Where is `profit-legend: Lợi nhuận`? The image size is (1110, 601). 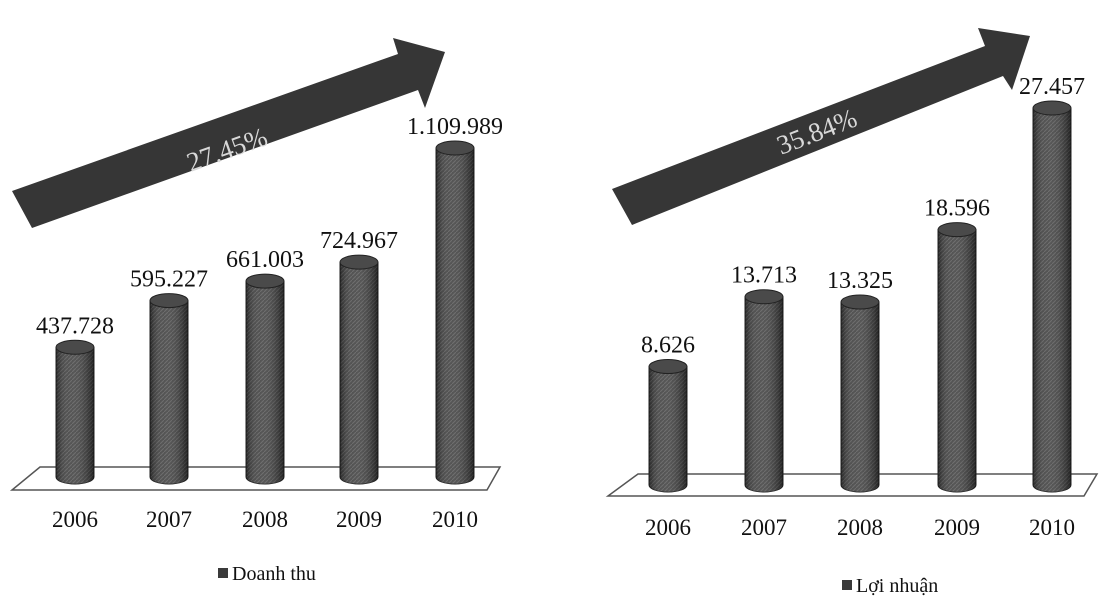
profit-legend: Lợi nhuận is located at coordinates (890, 586).